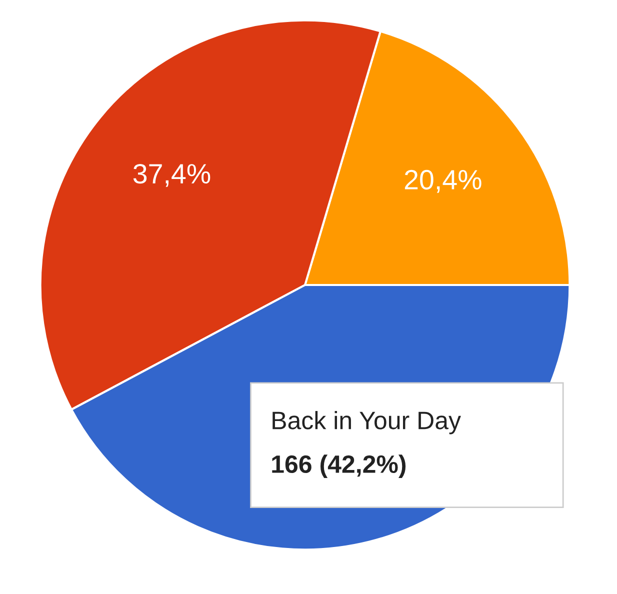 Image resolution: width=617 pixels, height=594 pixels. What do you see at coordinates (443, 181) in the screenshot?
I see `data-label: 20,4%` at bounding box center [443, 181].